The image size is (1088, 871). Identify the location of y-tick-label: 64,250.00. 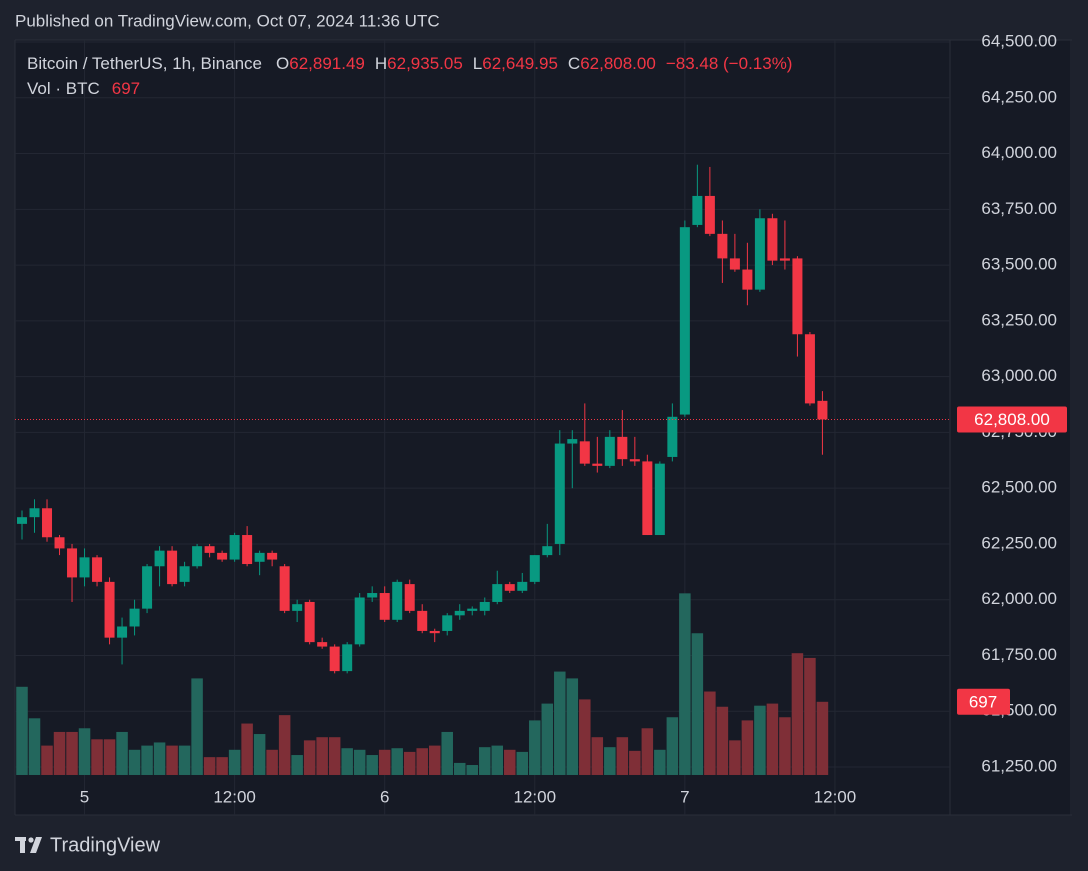
(1019, 96).